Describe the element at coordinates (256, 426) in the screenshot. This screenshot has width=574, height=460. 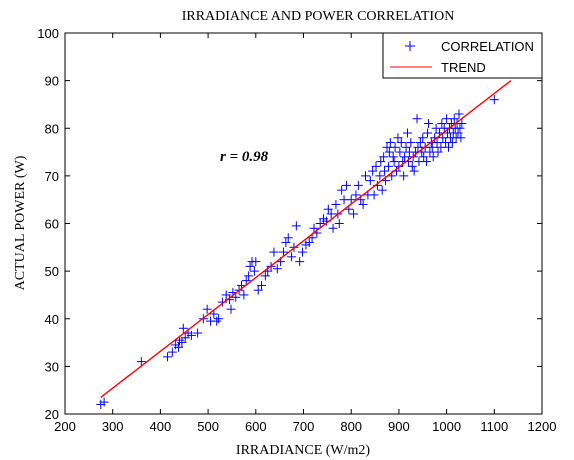
I see `x-tick-label: 600` at that location.